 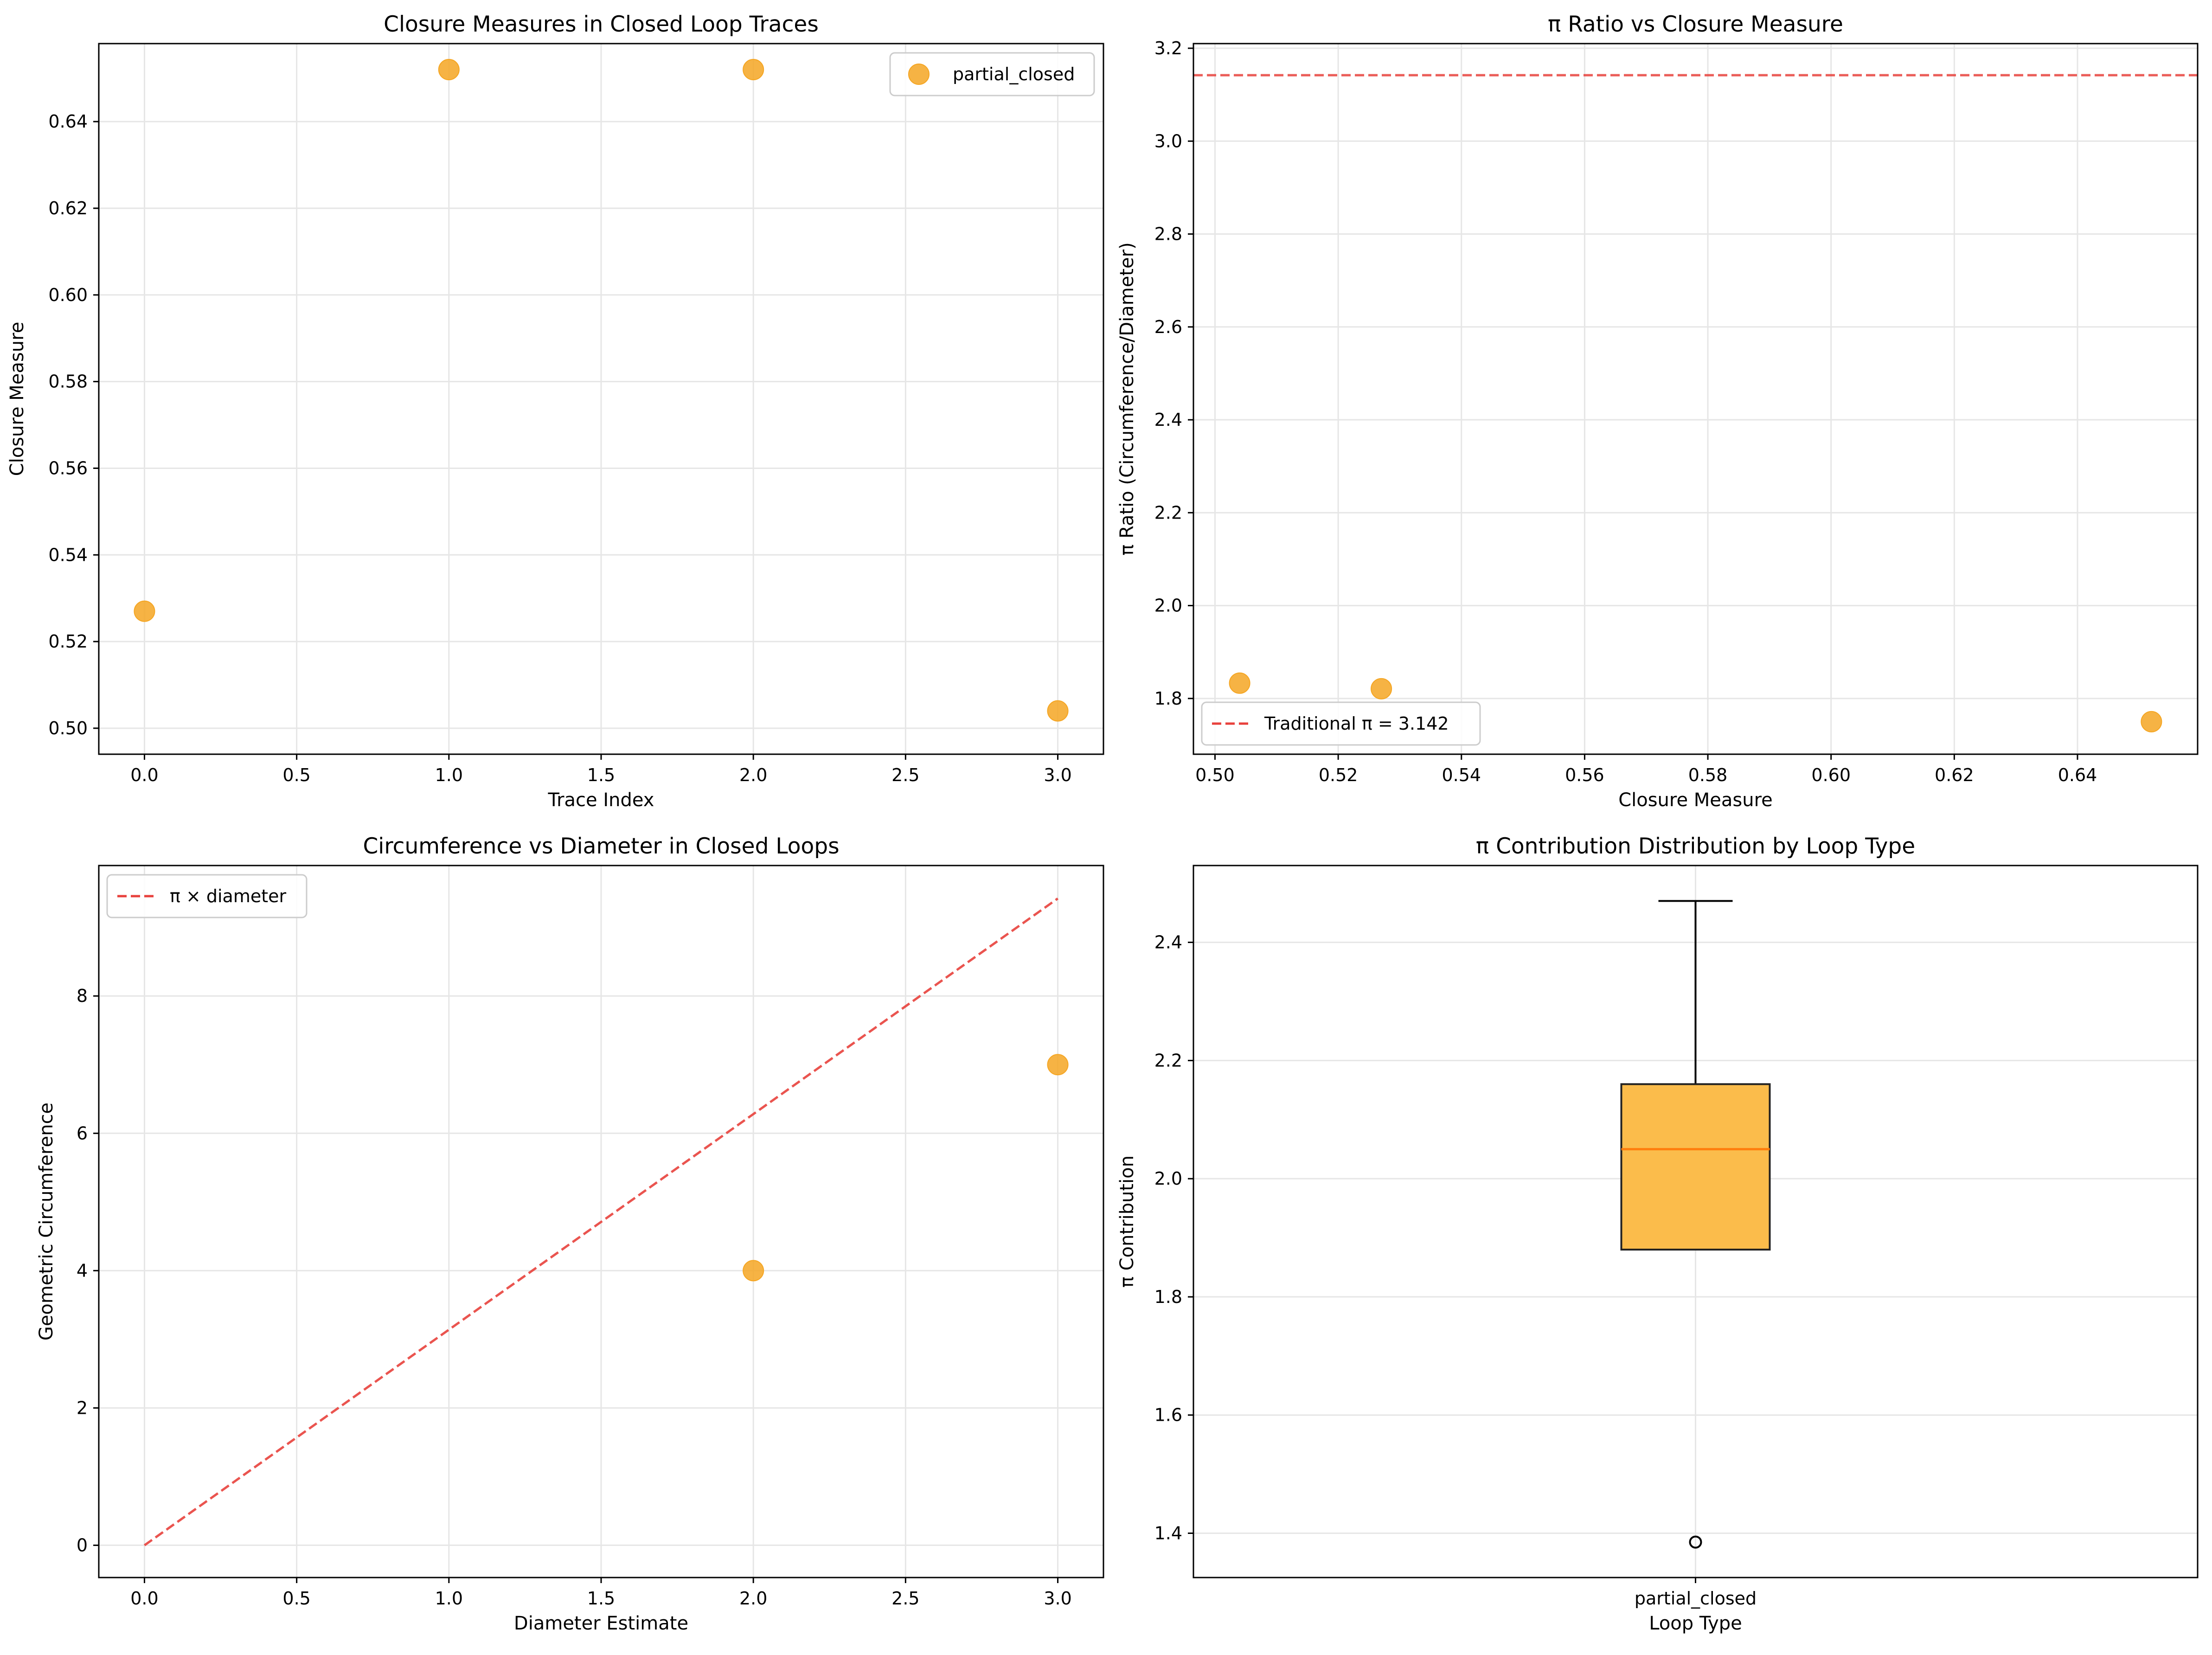 What do you see at coordinates (68, 208) in the screenshot?
I see `y-tick-label: 0.62` at bounding box center [68, 208].